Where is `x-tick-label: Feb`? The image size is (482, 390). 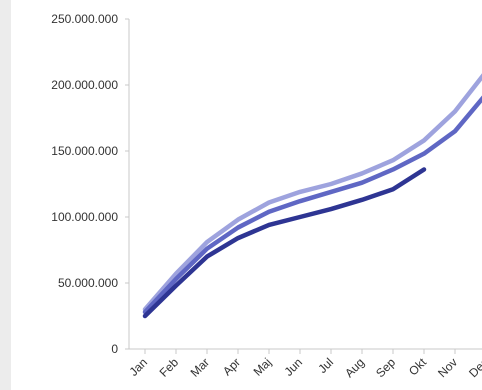 x-tick-label: Feb is located at coordinates (169, 367).